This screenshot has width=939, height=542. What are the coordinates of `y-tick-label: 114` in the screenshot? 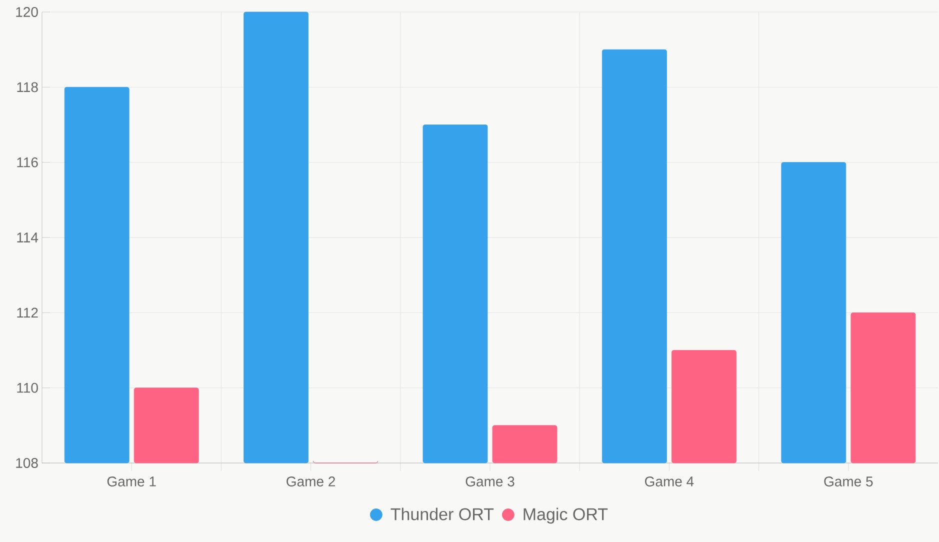 It's located at (27, 237).